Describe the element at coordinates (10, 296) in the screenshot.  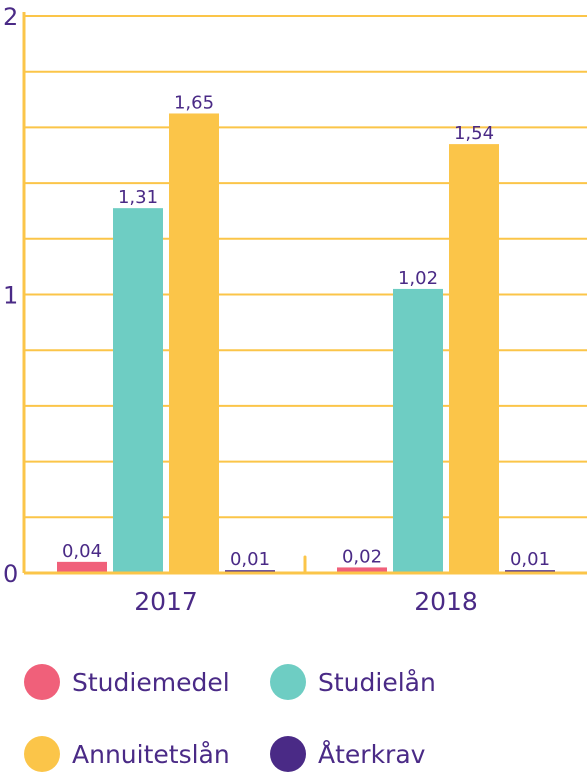
I see `y-tick-label: 1` at that location.